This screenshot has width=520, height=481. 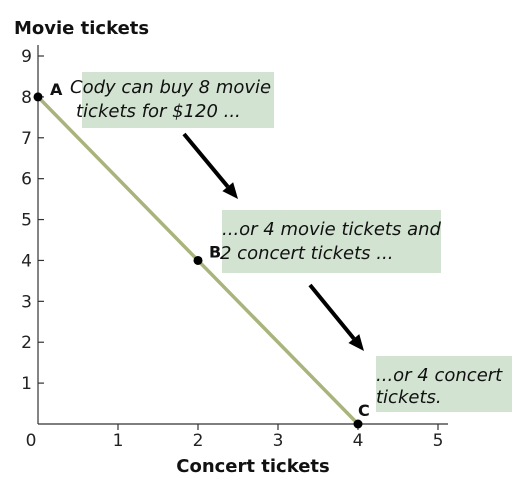 I want to click on annotation-text-line: ...or 4 concert, so click(x=439, y=375).